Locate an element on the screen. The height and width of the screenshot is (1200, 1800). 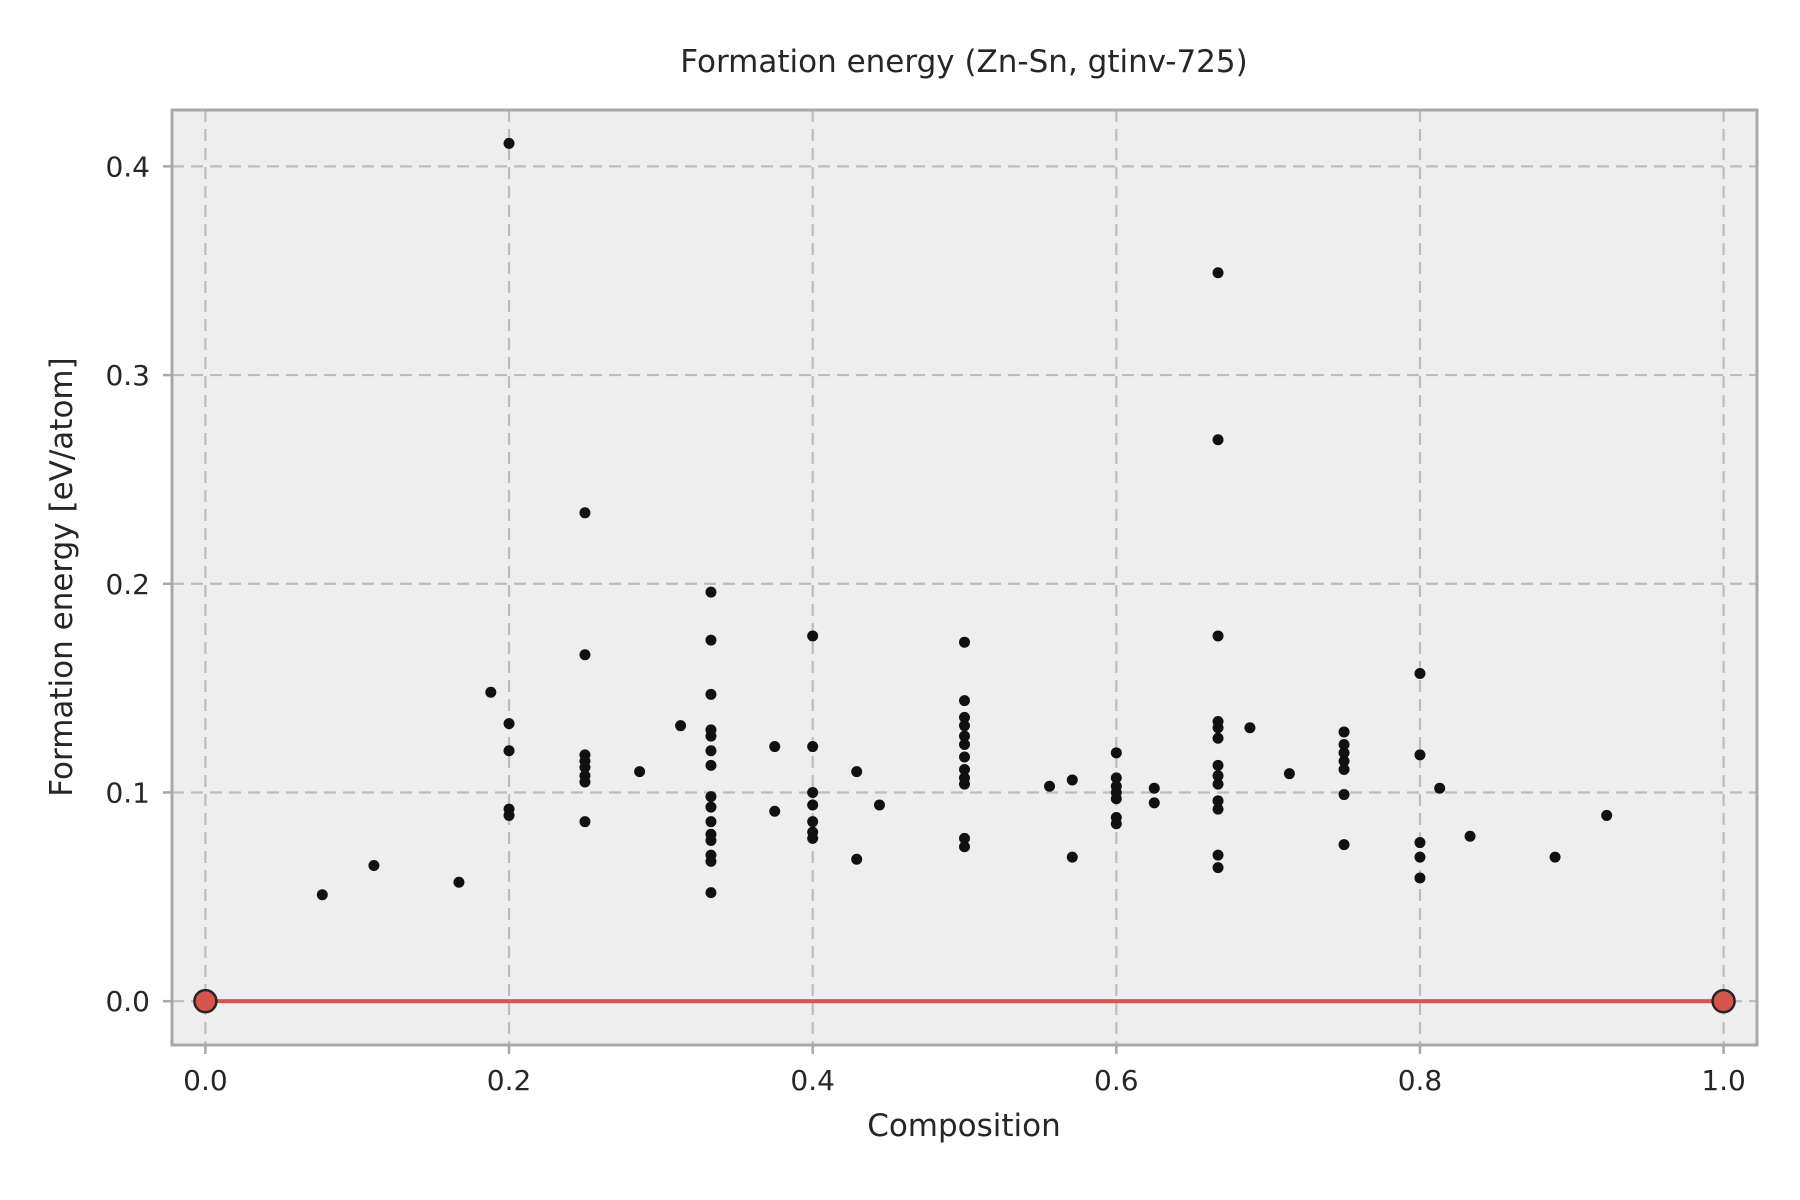
x-tick-label: 1.0 is located at coordinates (1723, 1080).